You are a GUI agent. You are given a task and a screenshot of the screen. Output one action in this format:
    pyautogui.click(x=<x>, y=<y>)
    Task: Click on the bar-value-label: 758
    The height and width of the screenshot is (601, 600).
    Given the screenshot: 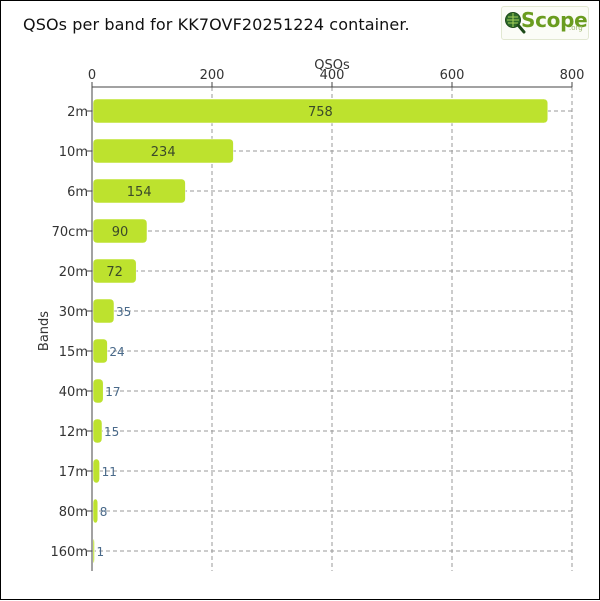 What is the action you would take?
    pyautogui.click(x=320, y=112)
    